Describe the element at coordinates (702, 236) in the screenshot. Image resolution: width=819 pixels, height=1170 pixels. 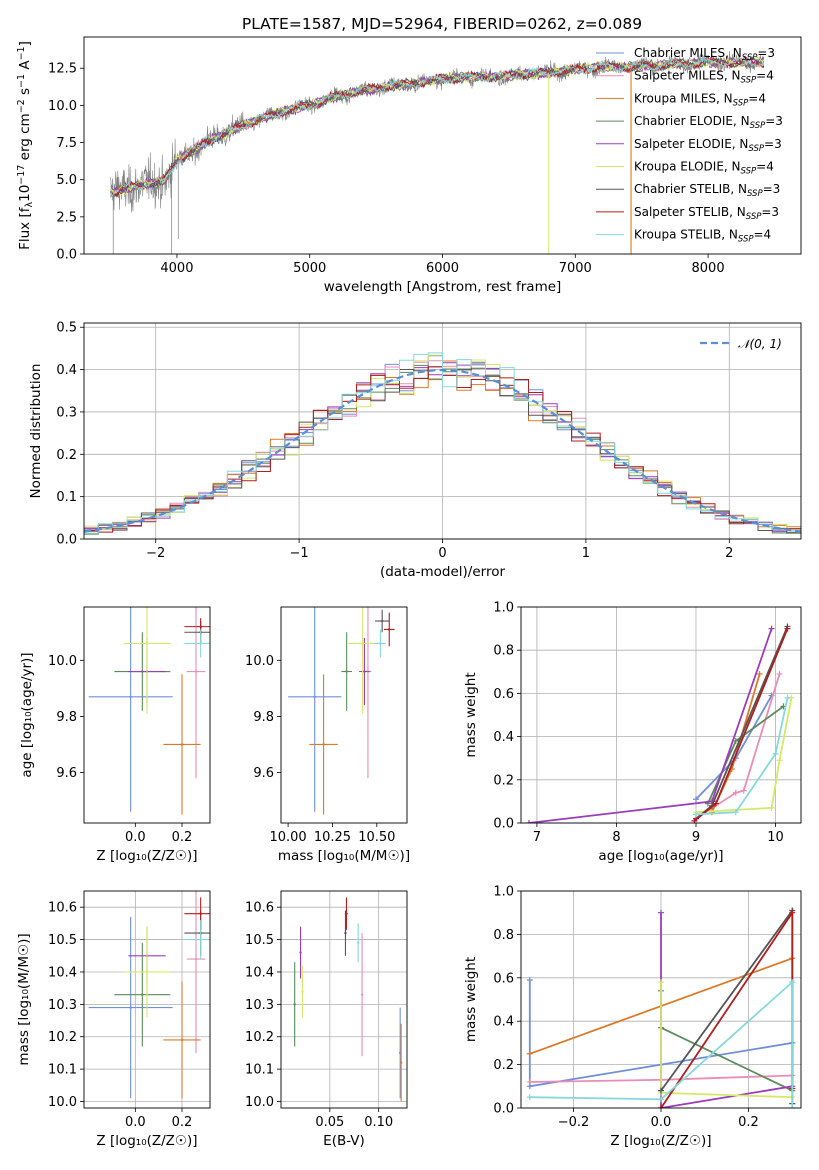
I see `legend-entry: Kroupa STELIB, NSSP=4` at that location.